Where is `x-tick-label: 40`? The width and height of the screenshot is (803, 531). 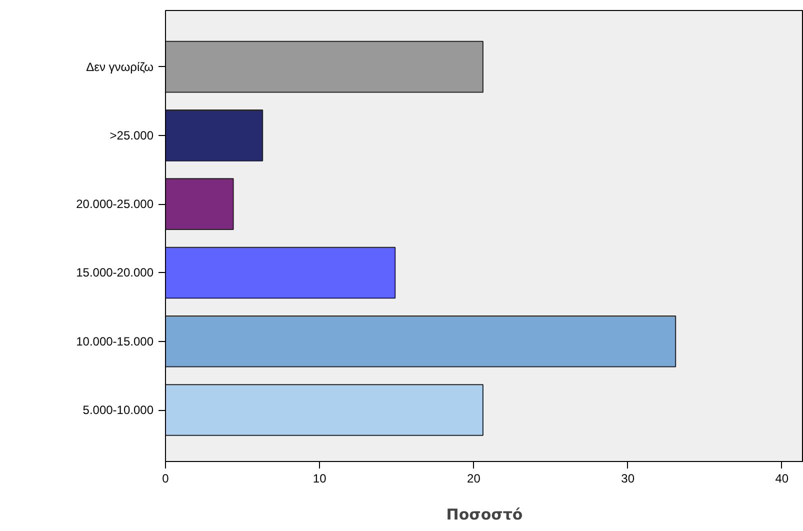 x-tick-label: 40 is located at coordinates (782, 479).